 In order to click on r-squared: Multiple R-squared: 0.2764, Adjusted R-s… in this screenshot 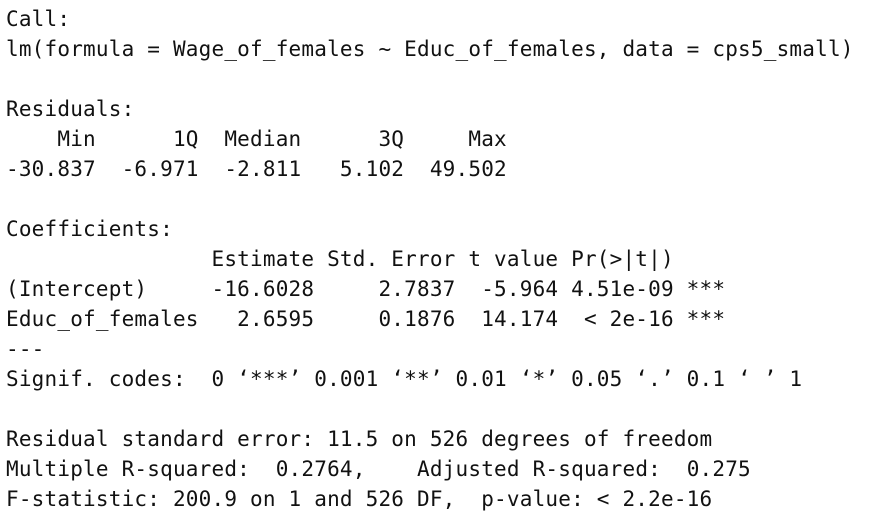, I will do `click(385, 469)`.